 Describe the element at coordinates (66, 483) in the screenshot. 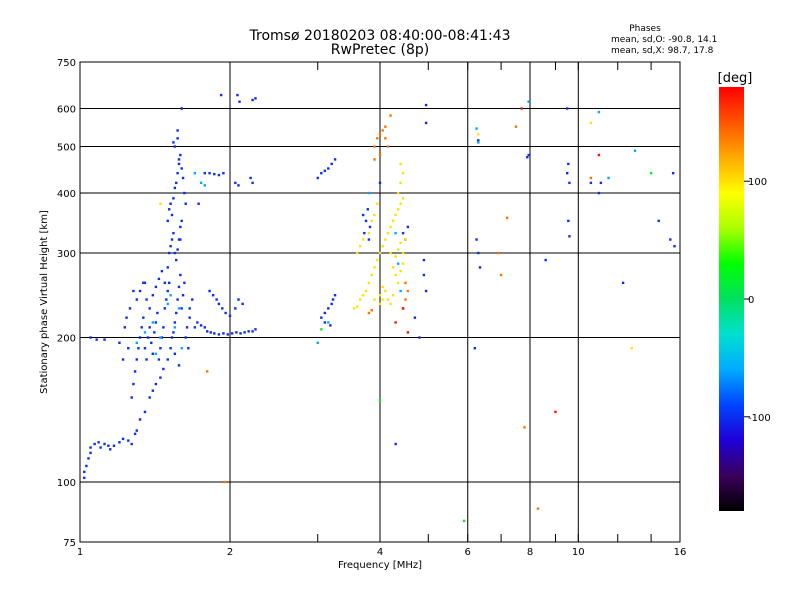

I see `y-tick-label: 100` at that location.